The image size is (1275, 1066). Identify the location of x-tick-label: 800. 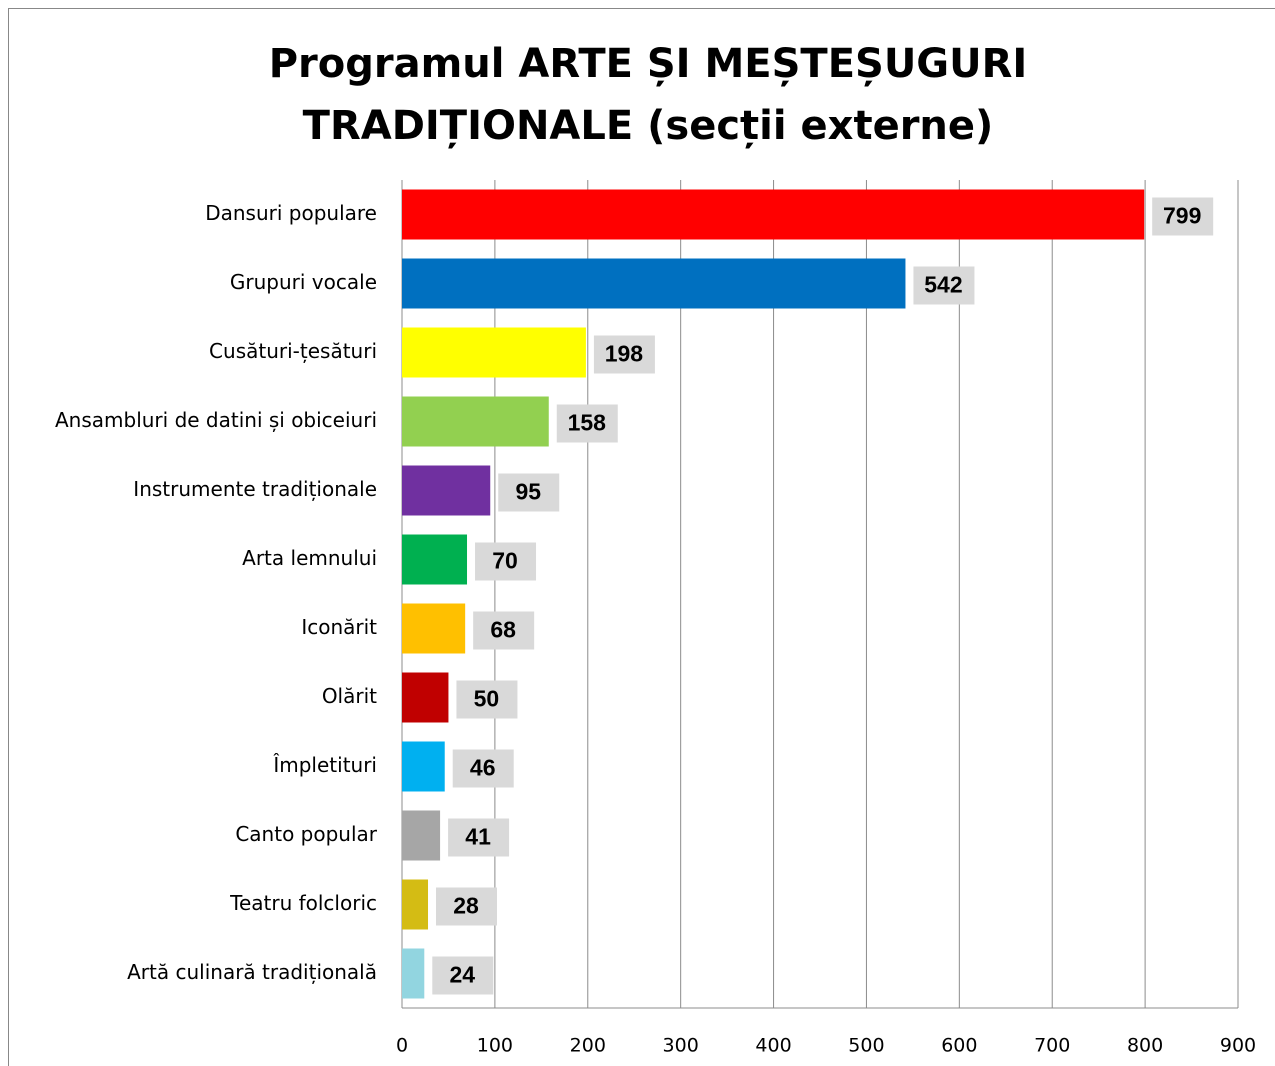
(1145, 1046).